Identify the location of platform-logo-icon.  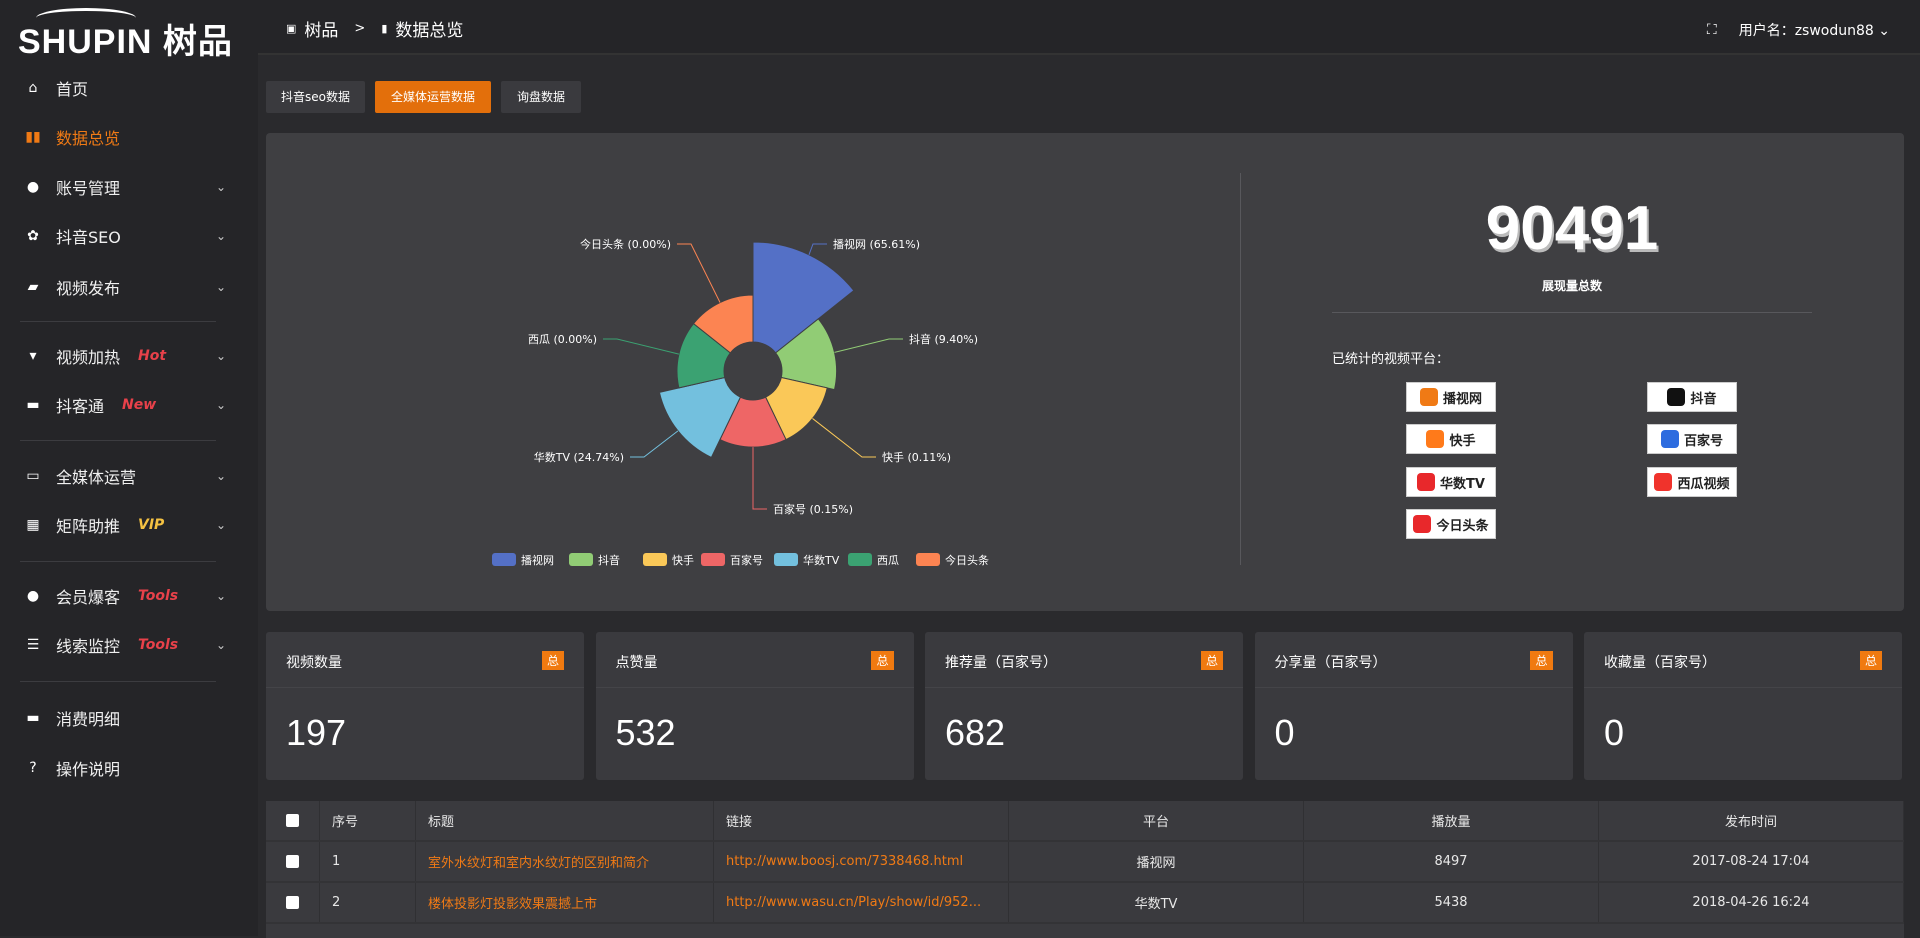
(1669, 439).